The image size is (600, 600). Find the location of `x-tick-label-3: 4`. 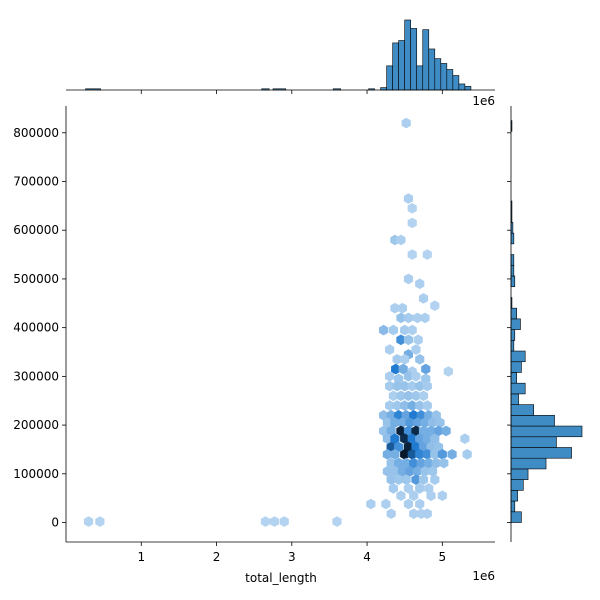

x-tick-label-3: 4 is located at coordinates (367, 557).